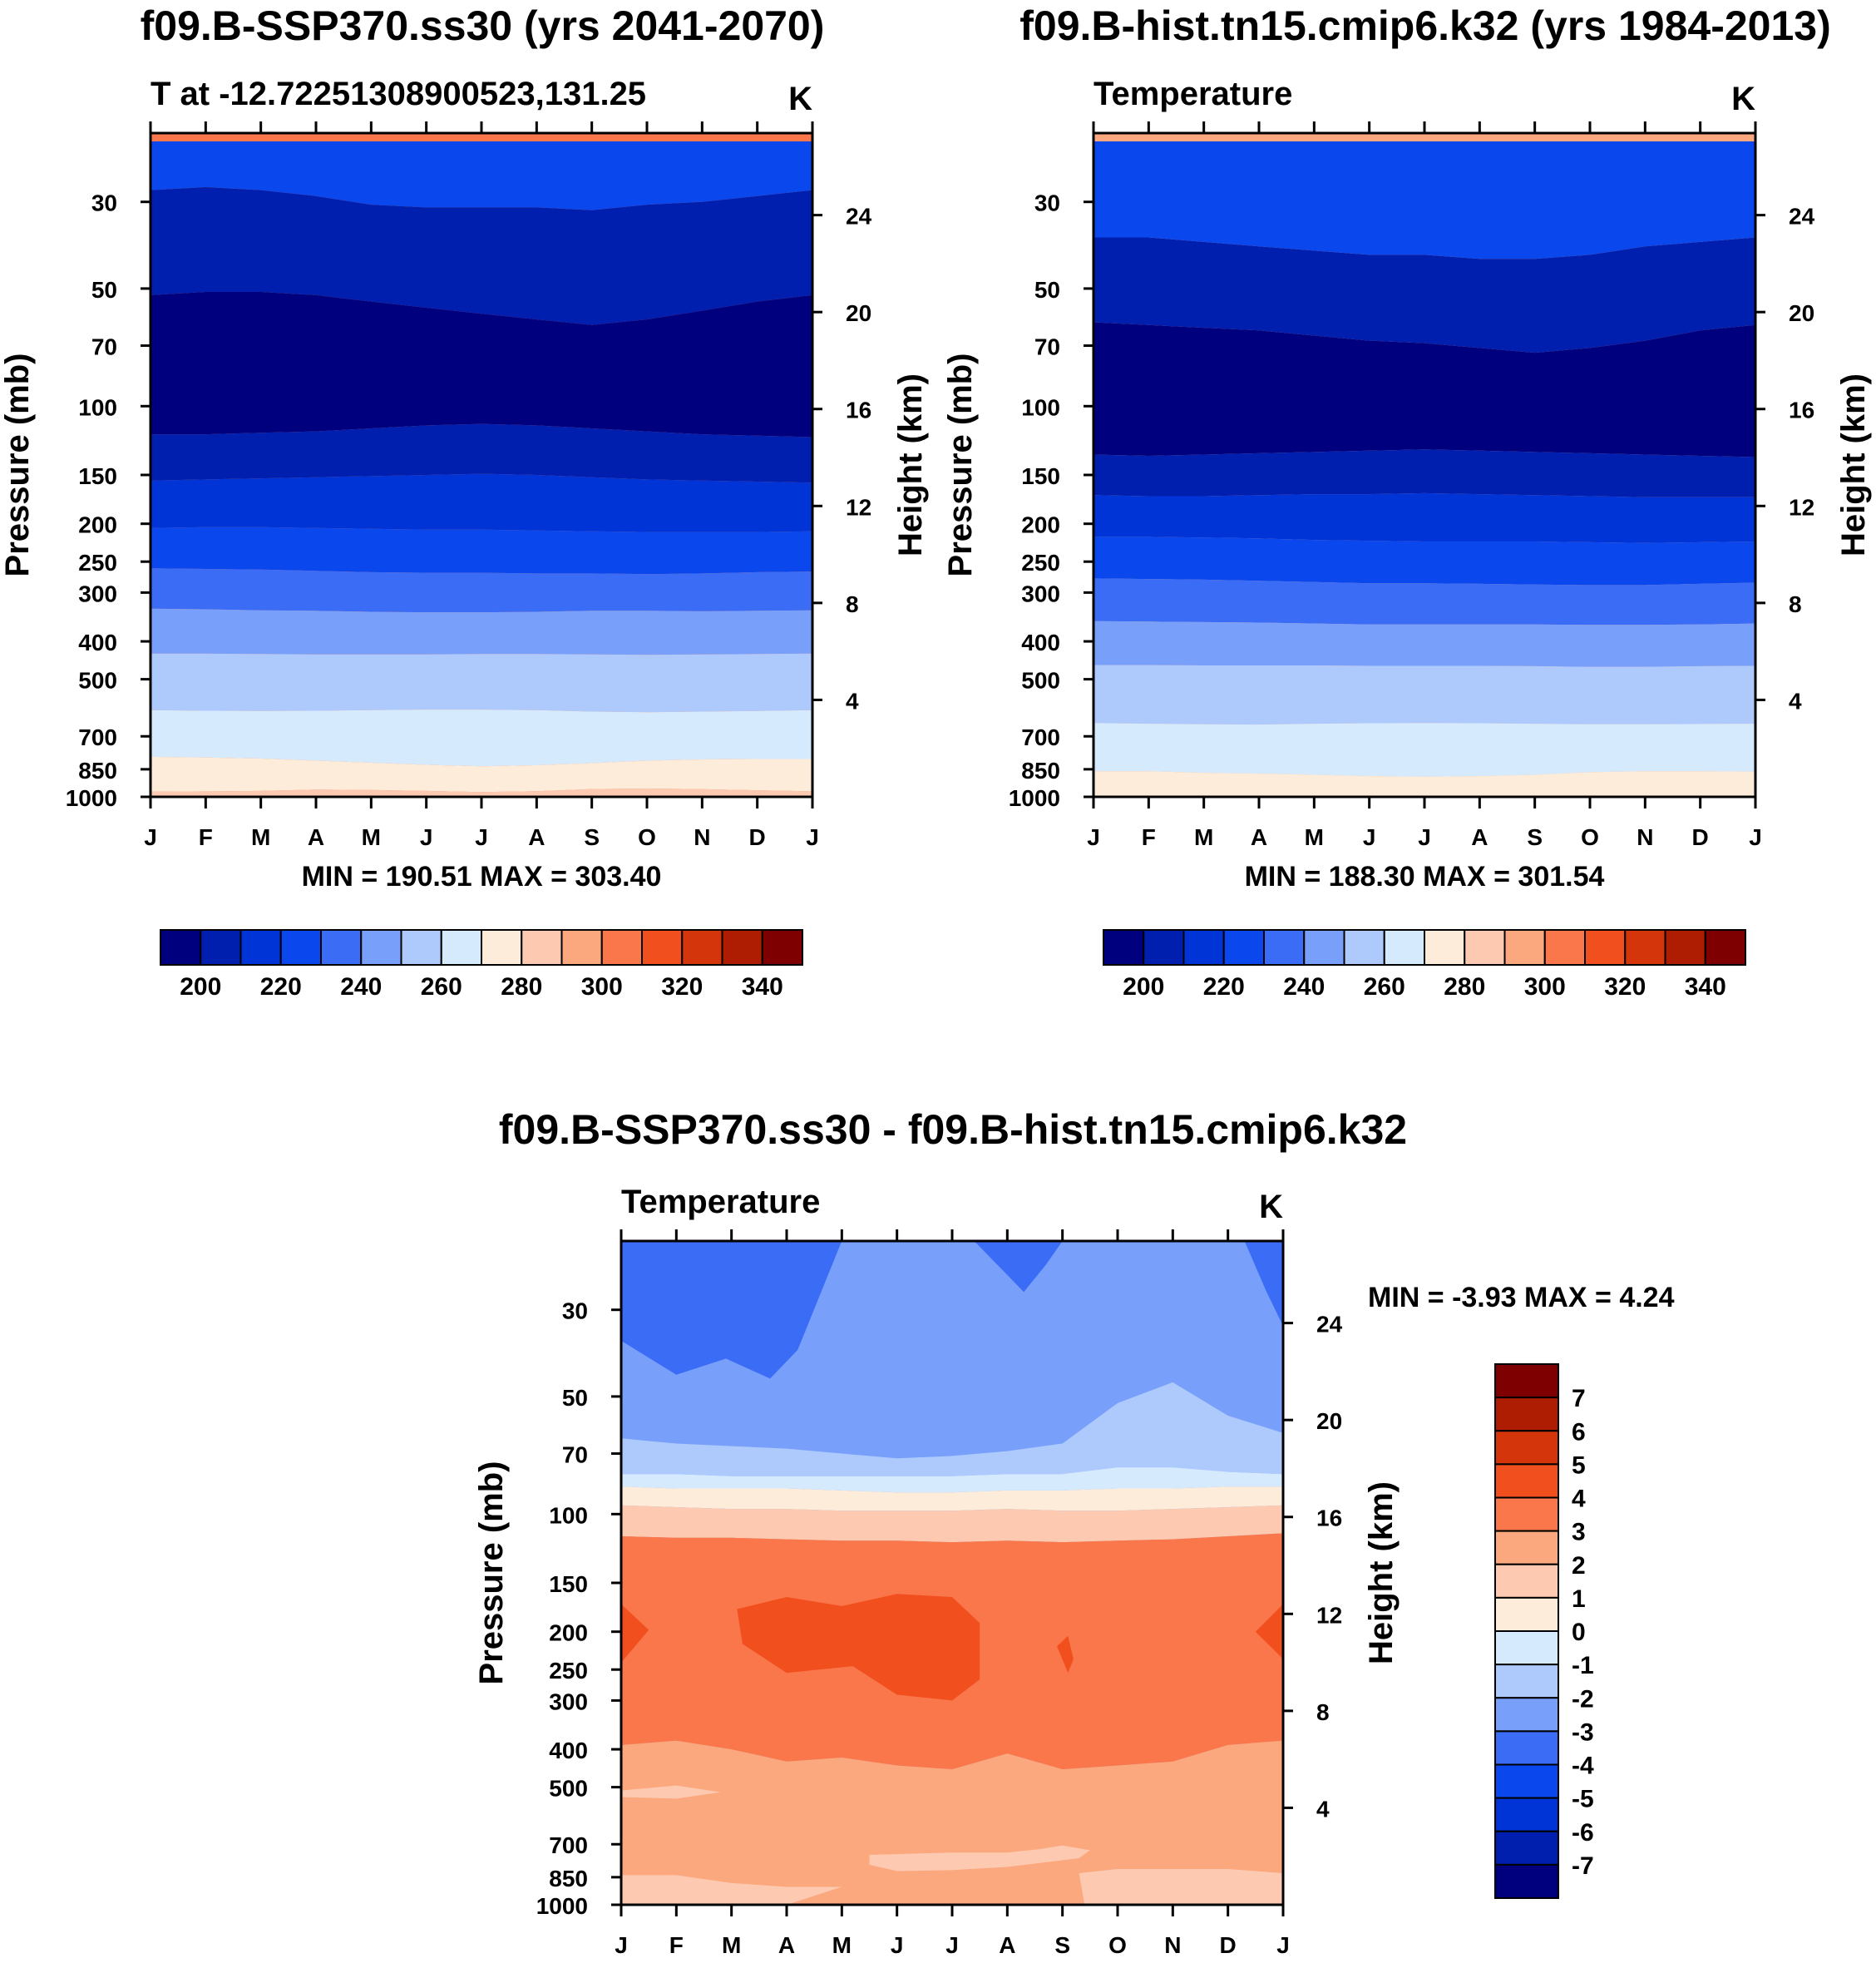 The image size is (1876, 1963). Describe the element at coordinates (1579, 1499) in the screenshot. I see `colorbar-label: 4` at that location.